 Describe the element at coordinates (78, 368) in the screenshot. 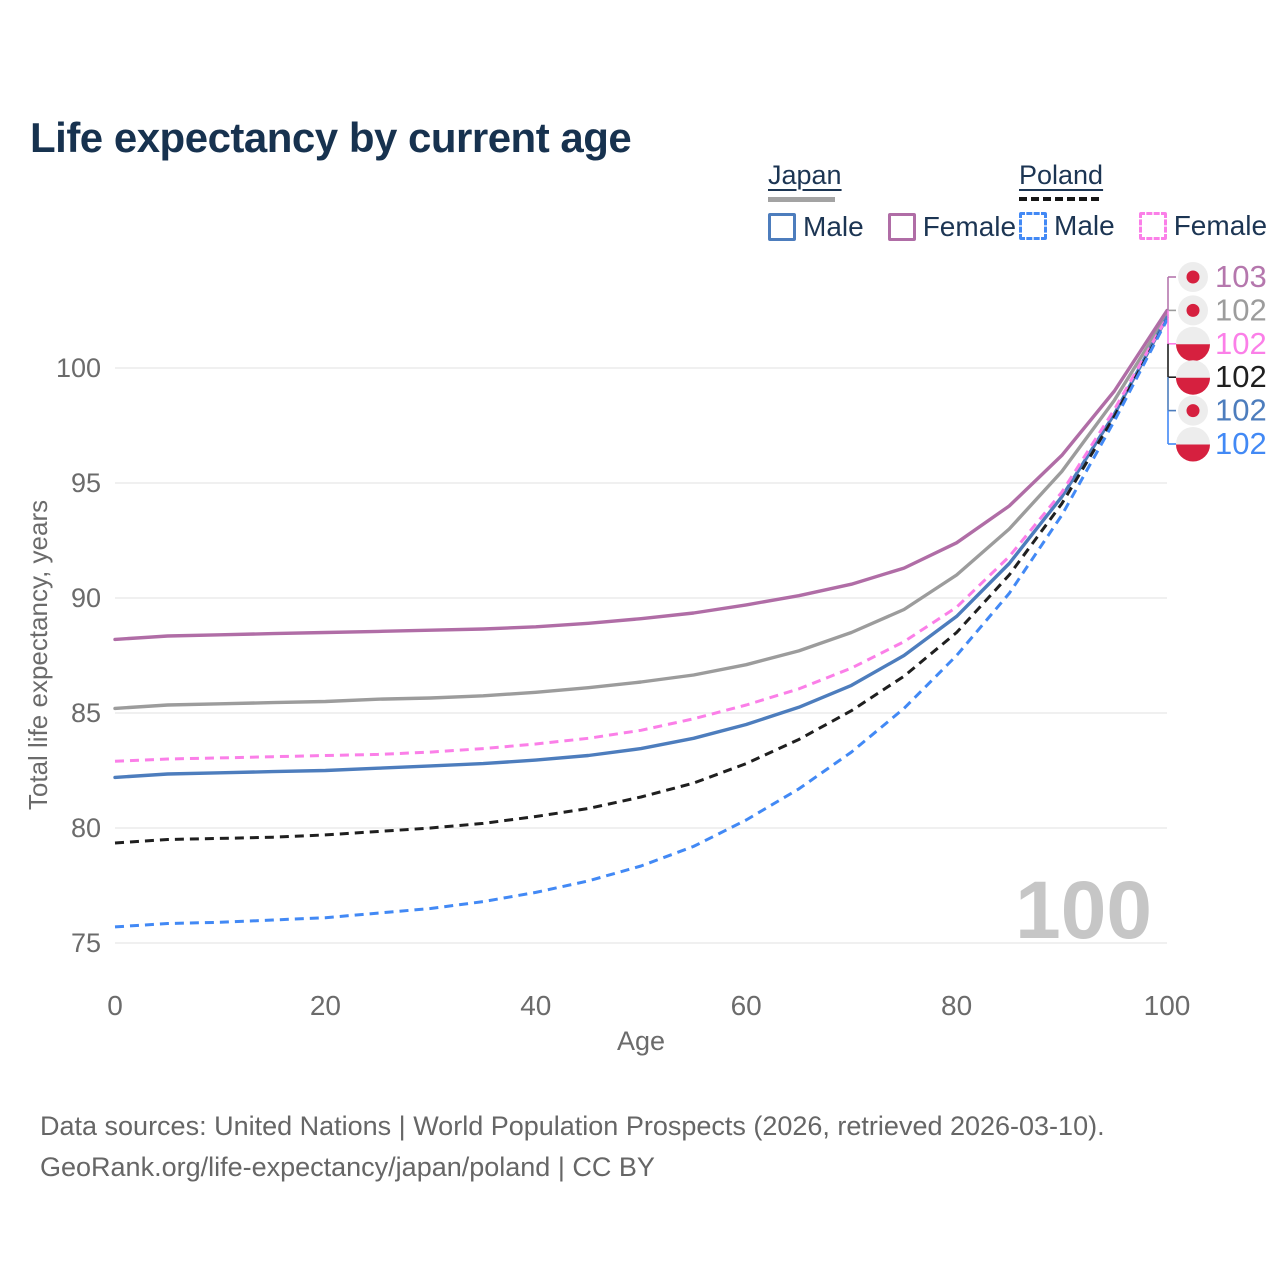

I see `y-tick-100: 100` at that location.